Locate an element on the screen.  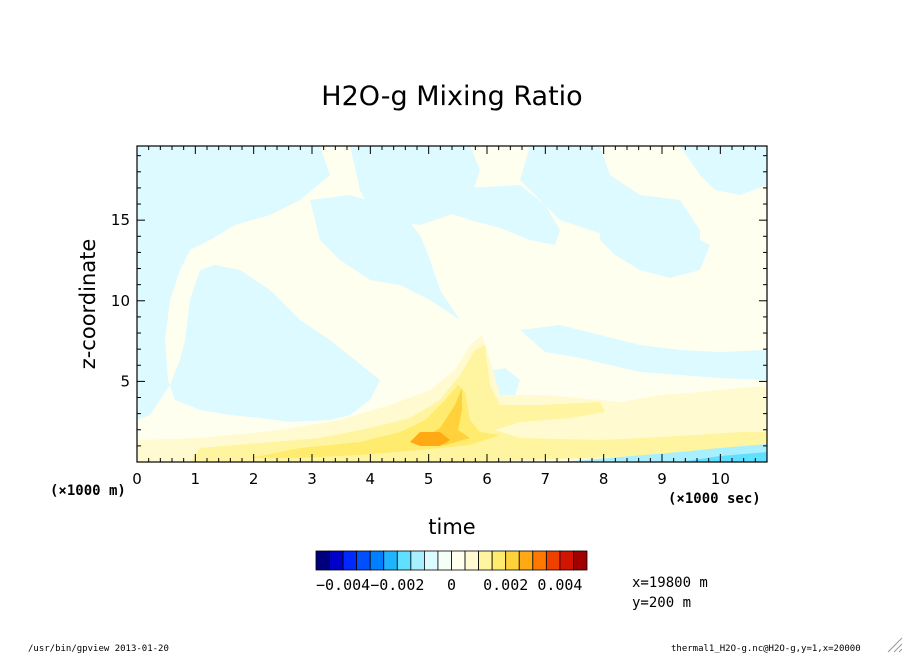
x-tick-label: 3 is located at coordinates (312, 479).